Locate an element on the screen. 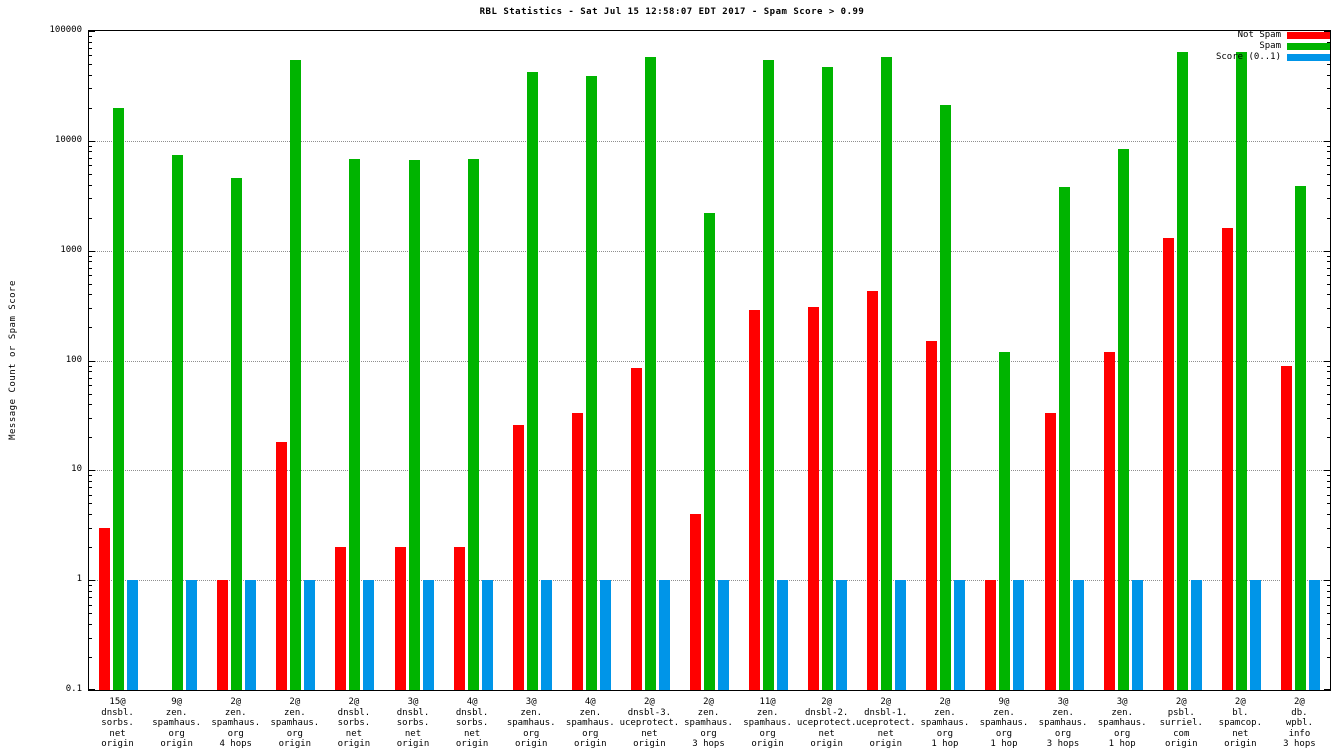  y-tick-label: 10 is located at coordinates (76, 469).